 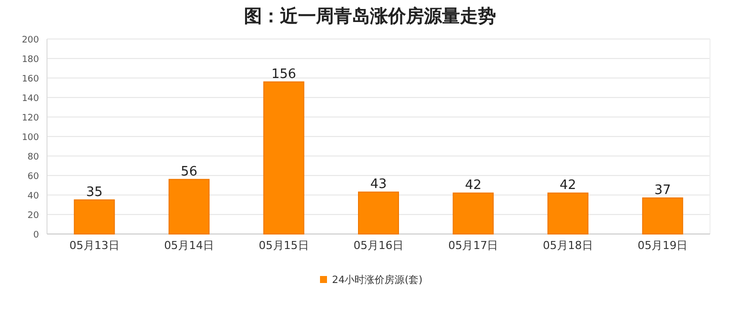 I want to click on y-tick-label: 140, so click(x=31, y=99).